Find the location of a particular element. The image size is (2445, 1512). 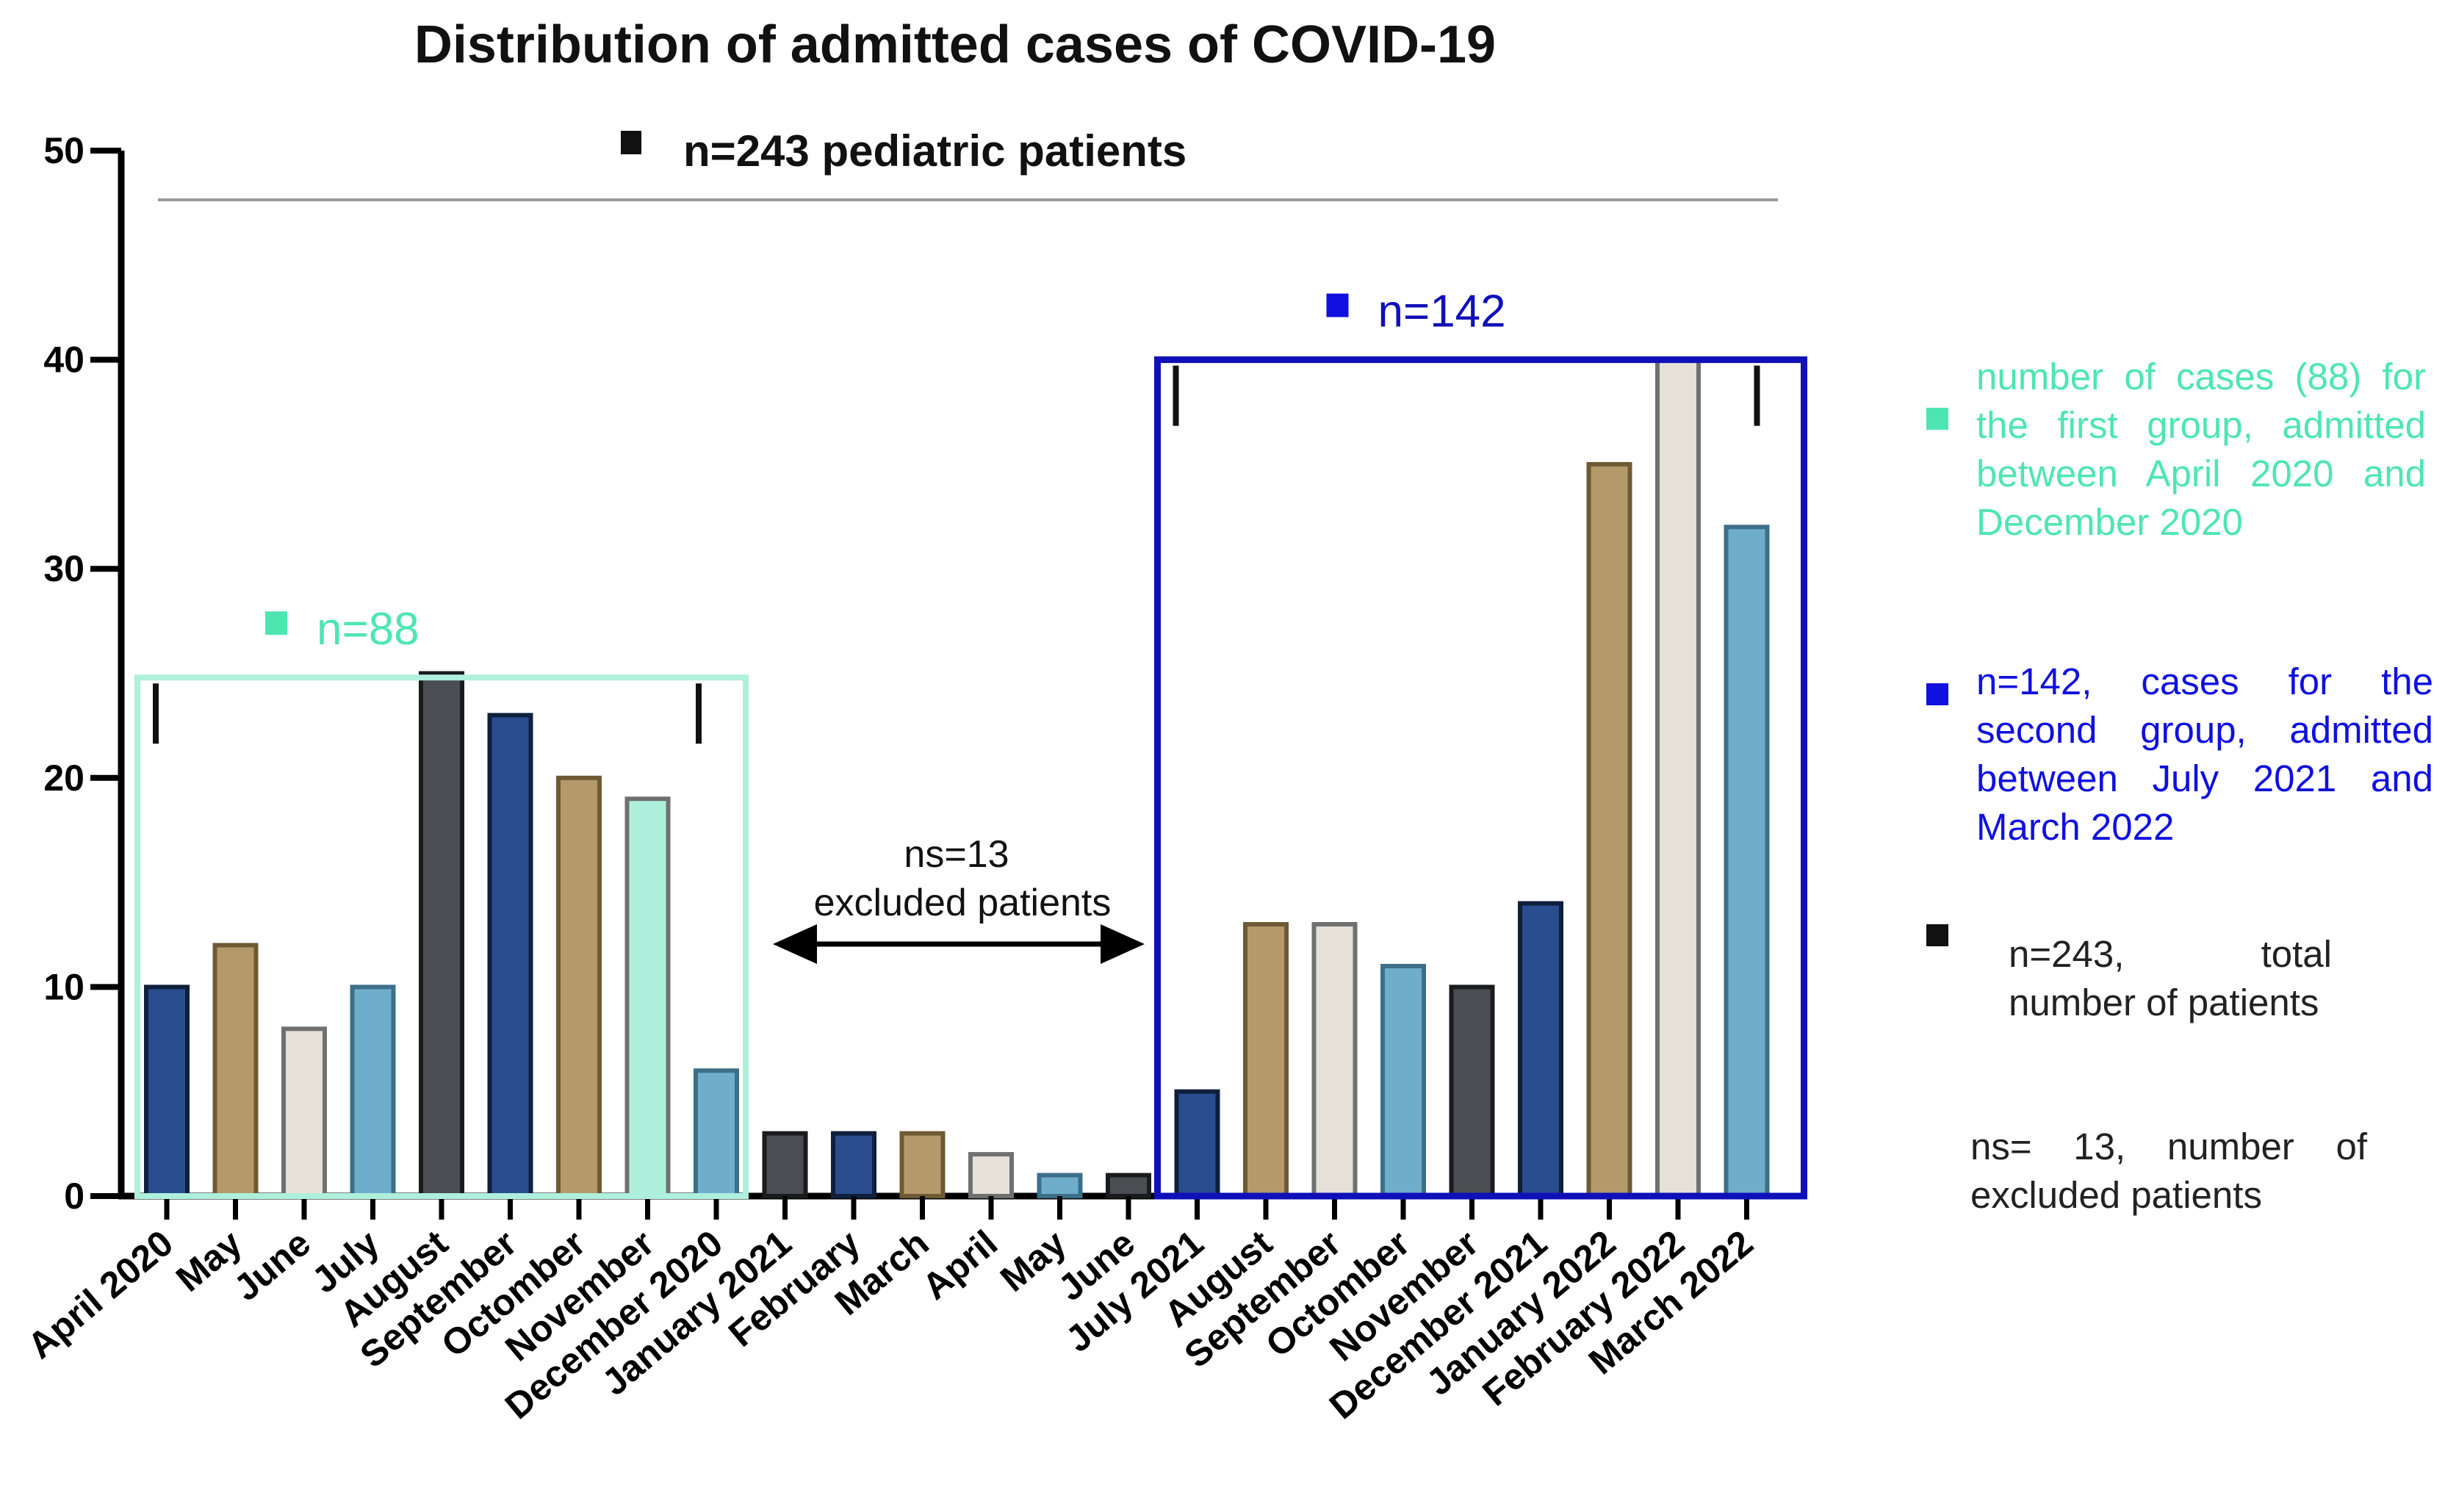

legend-item-total: n=243, total number of patients is located at coordinates (2179, 983).